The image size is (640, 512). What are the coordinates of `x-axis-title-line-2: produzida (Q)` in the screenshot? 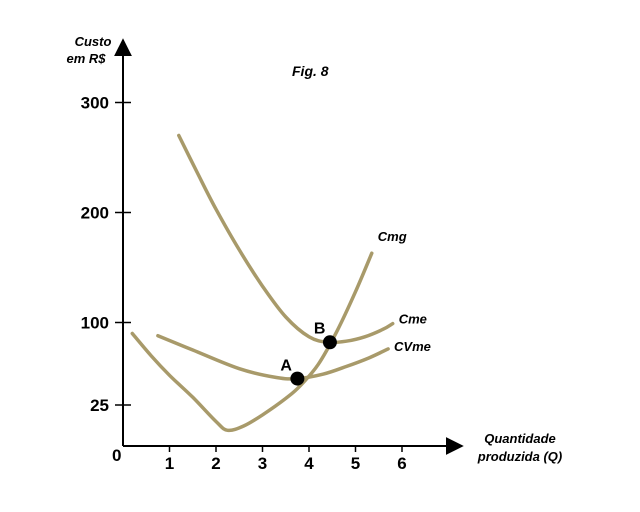 It's located at (520, 456).